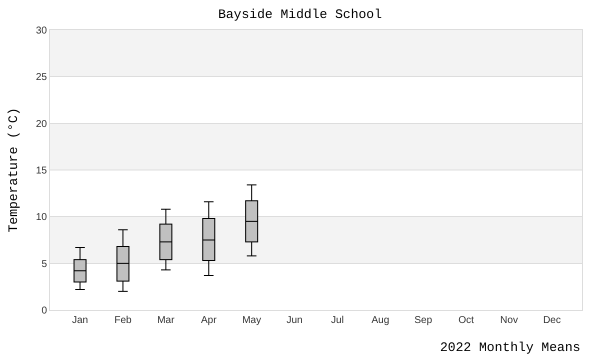 This screenshot has height=360, width=600. I want to click on y-tick-label: 20, so click(42, 124).